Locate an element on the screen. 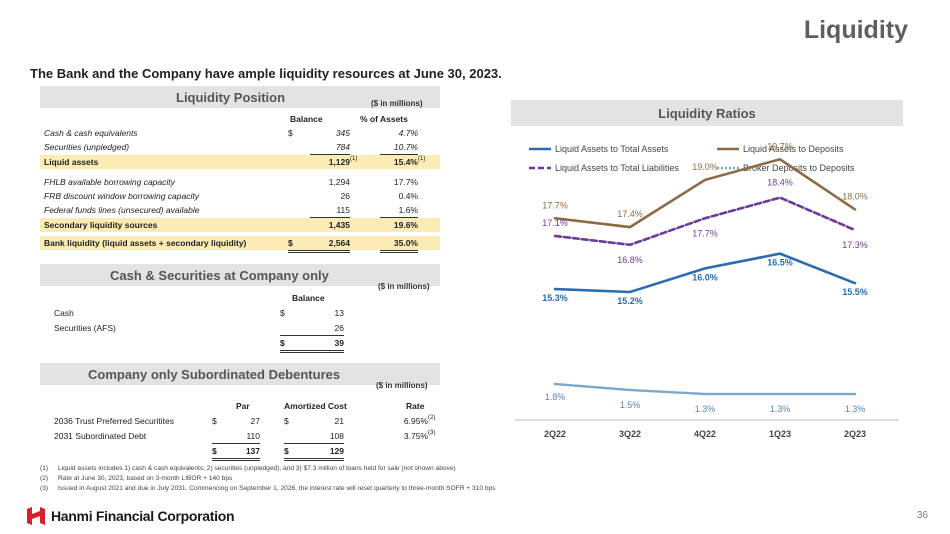  company-logo: Hanmi Financial Corporation is located at coordinates (130, 516).